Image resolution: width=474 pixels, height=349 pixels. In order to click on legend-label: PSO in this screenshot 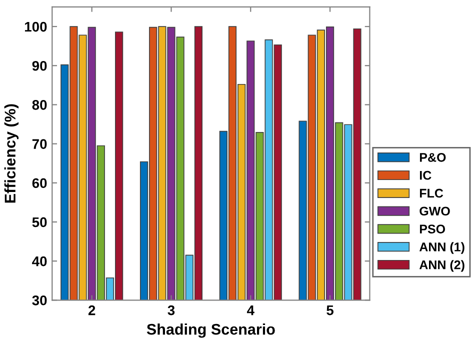, I will do `click(433, 229)`.